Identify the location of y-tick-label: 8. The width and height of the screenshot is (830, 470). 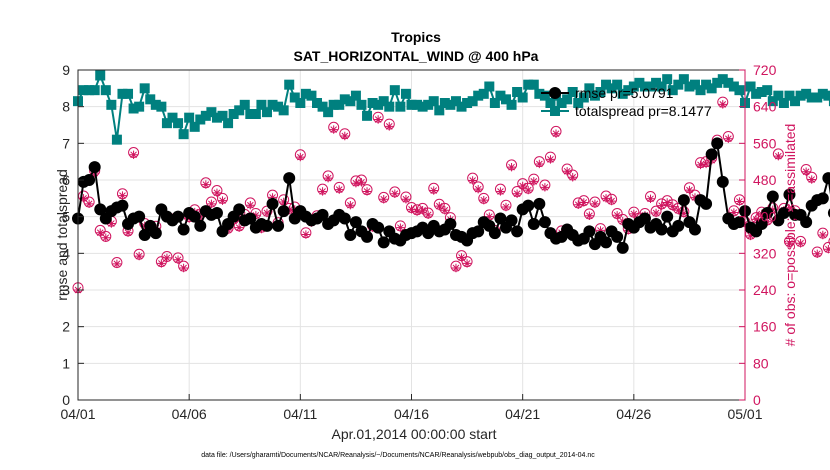
(66, 107).